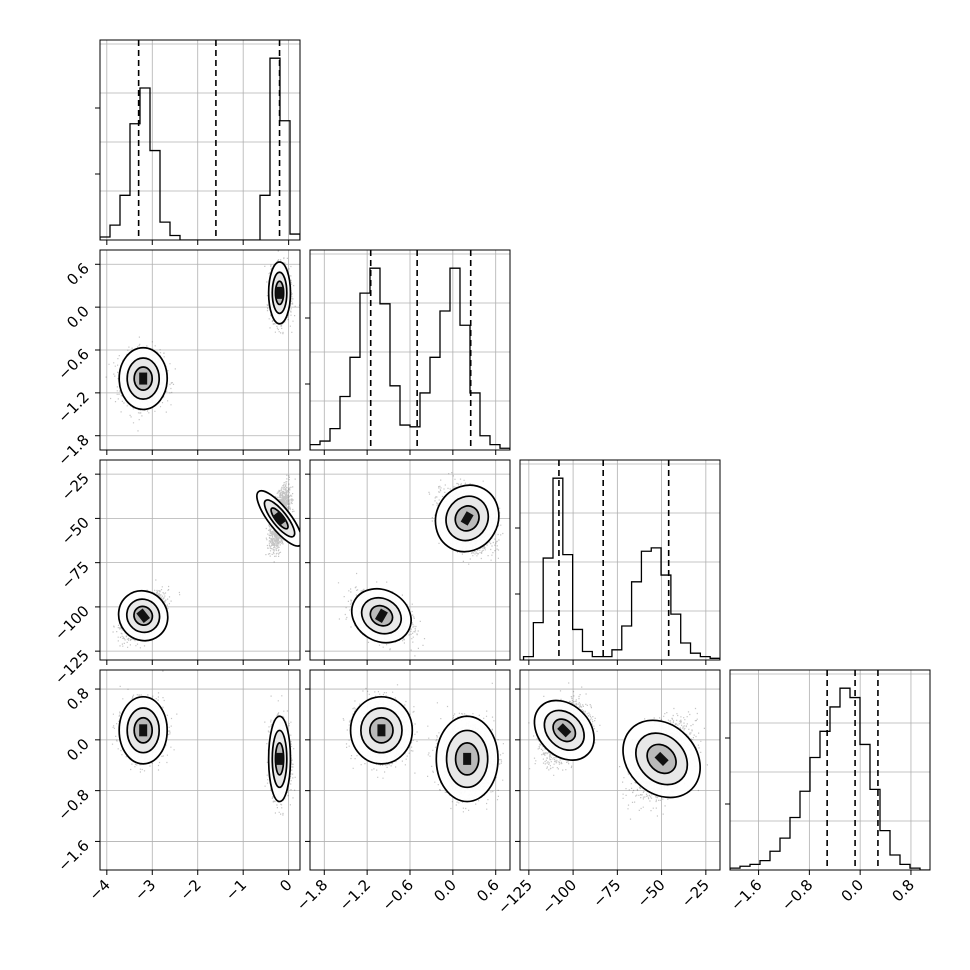 The height and width of the screenshot is (970, 970). What do you see at coordinates (695, 893) in the screenshot?
I see `x-tick-label: −25` at bounding box center [695, 893].